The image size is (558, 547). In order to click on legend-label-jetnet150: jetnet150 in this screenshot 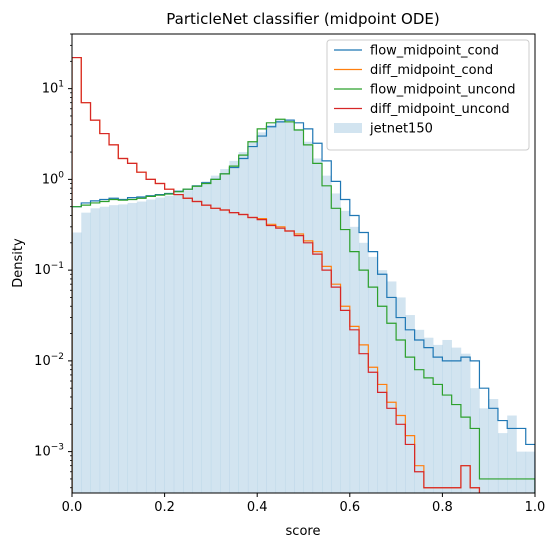, I will do `click(401, 129)`.